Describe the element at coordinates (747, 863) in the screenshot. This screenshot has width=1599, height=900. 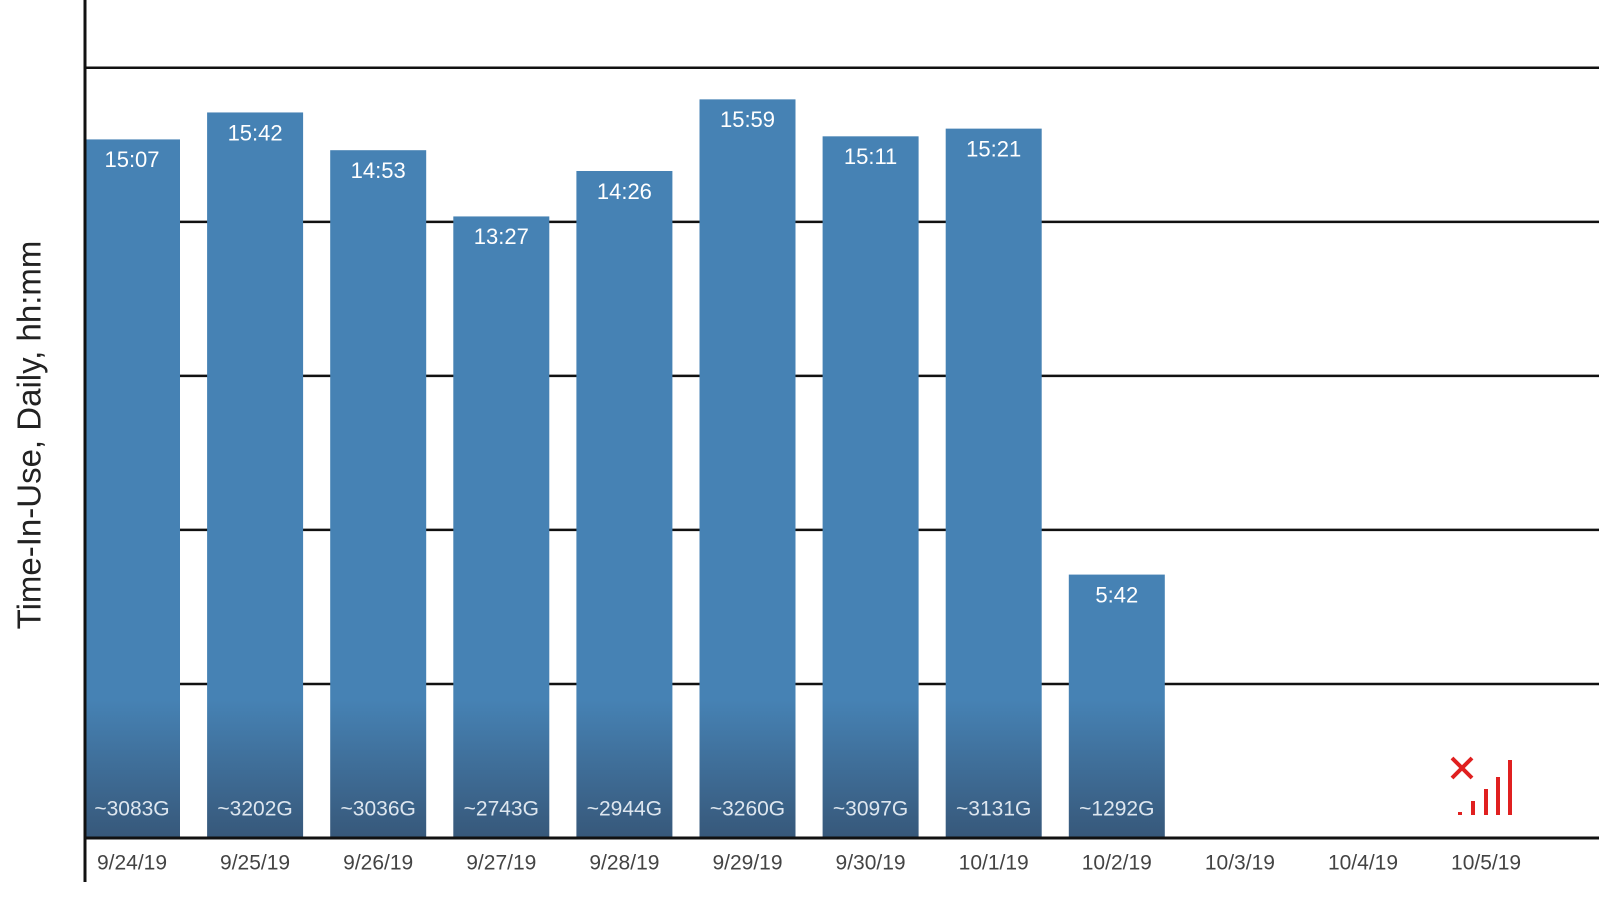
I see `x-tick-label: 9/29/19` at that location.